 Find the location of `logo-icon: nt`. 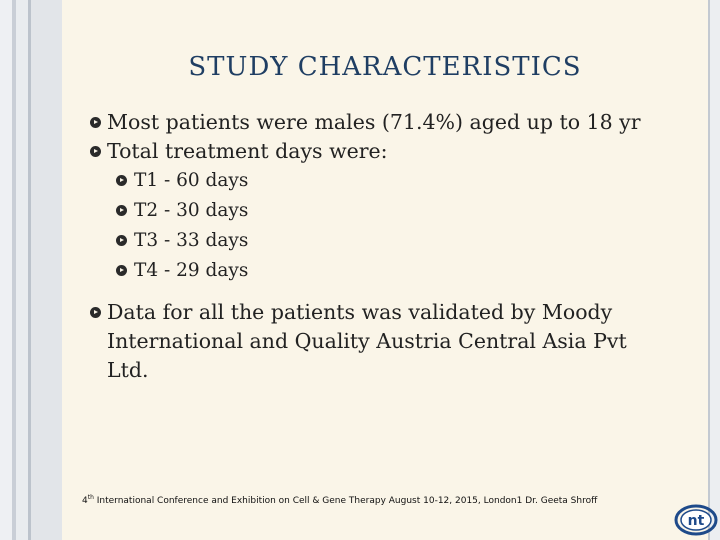

logo-icon: nt is located at coordinates (696, 520).